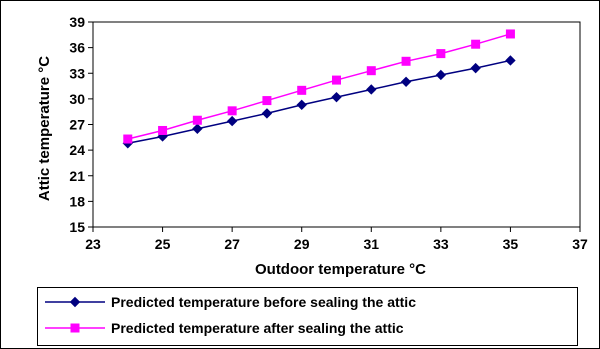 The image size is (600, 349). I want to click on x-tick-label: 35, so click(511, 244).